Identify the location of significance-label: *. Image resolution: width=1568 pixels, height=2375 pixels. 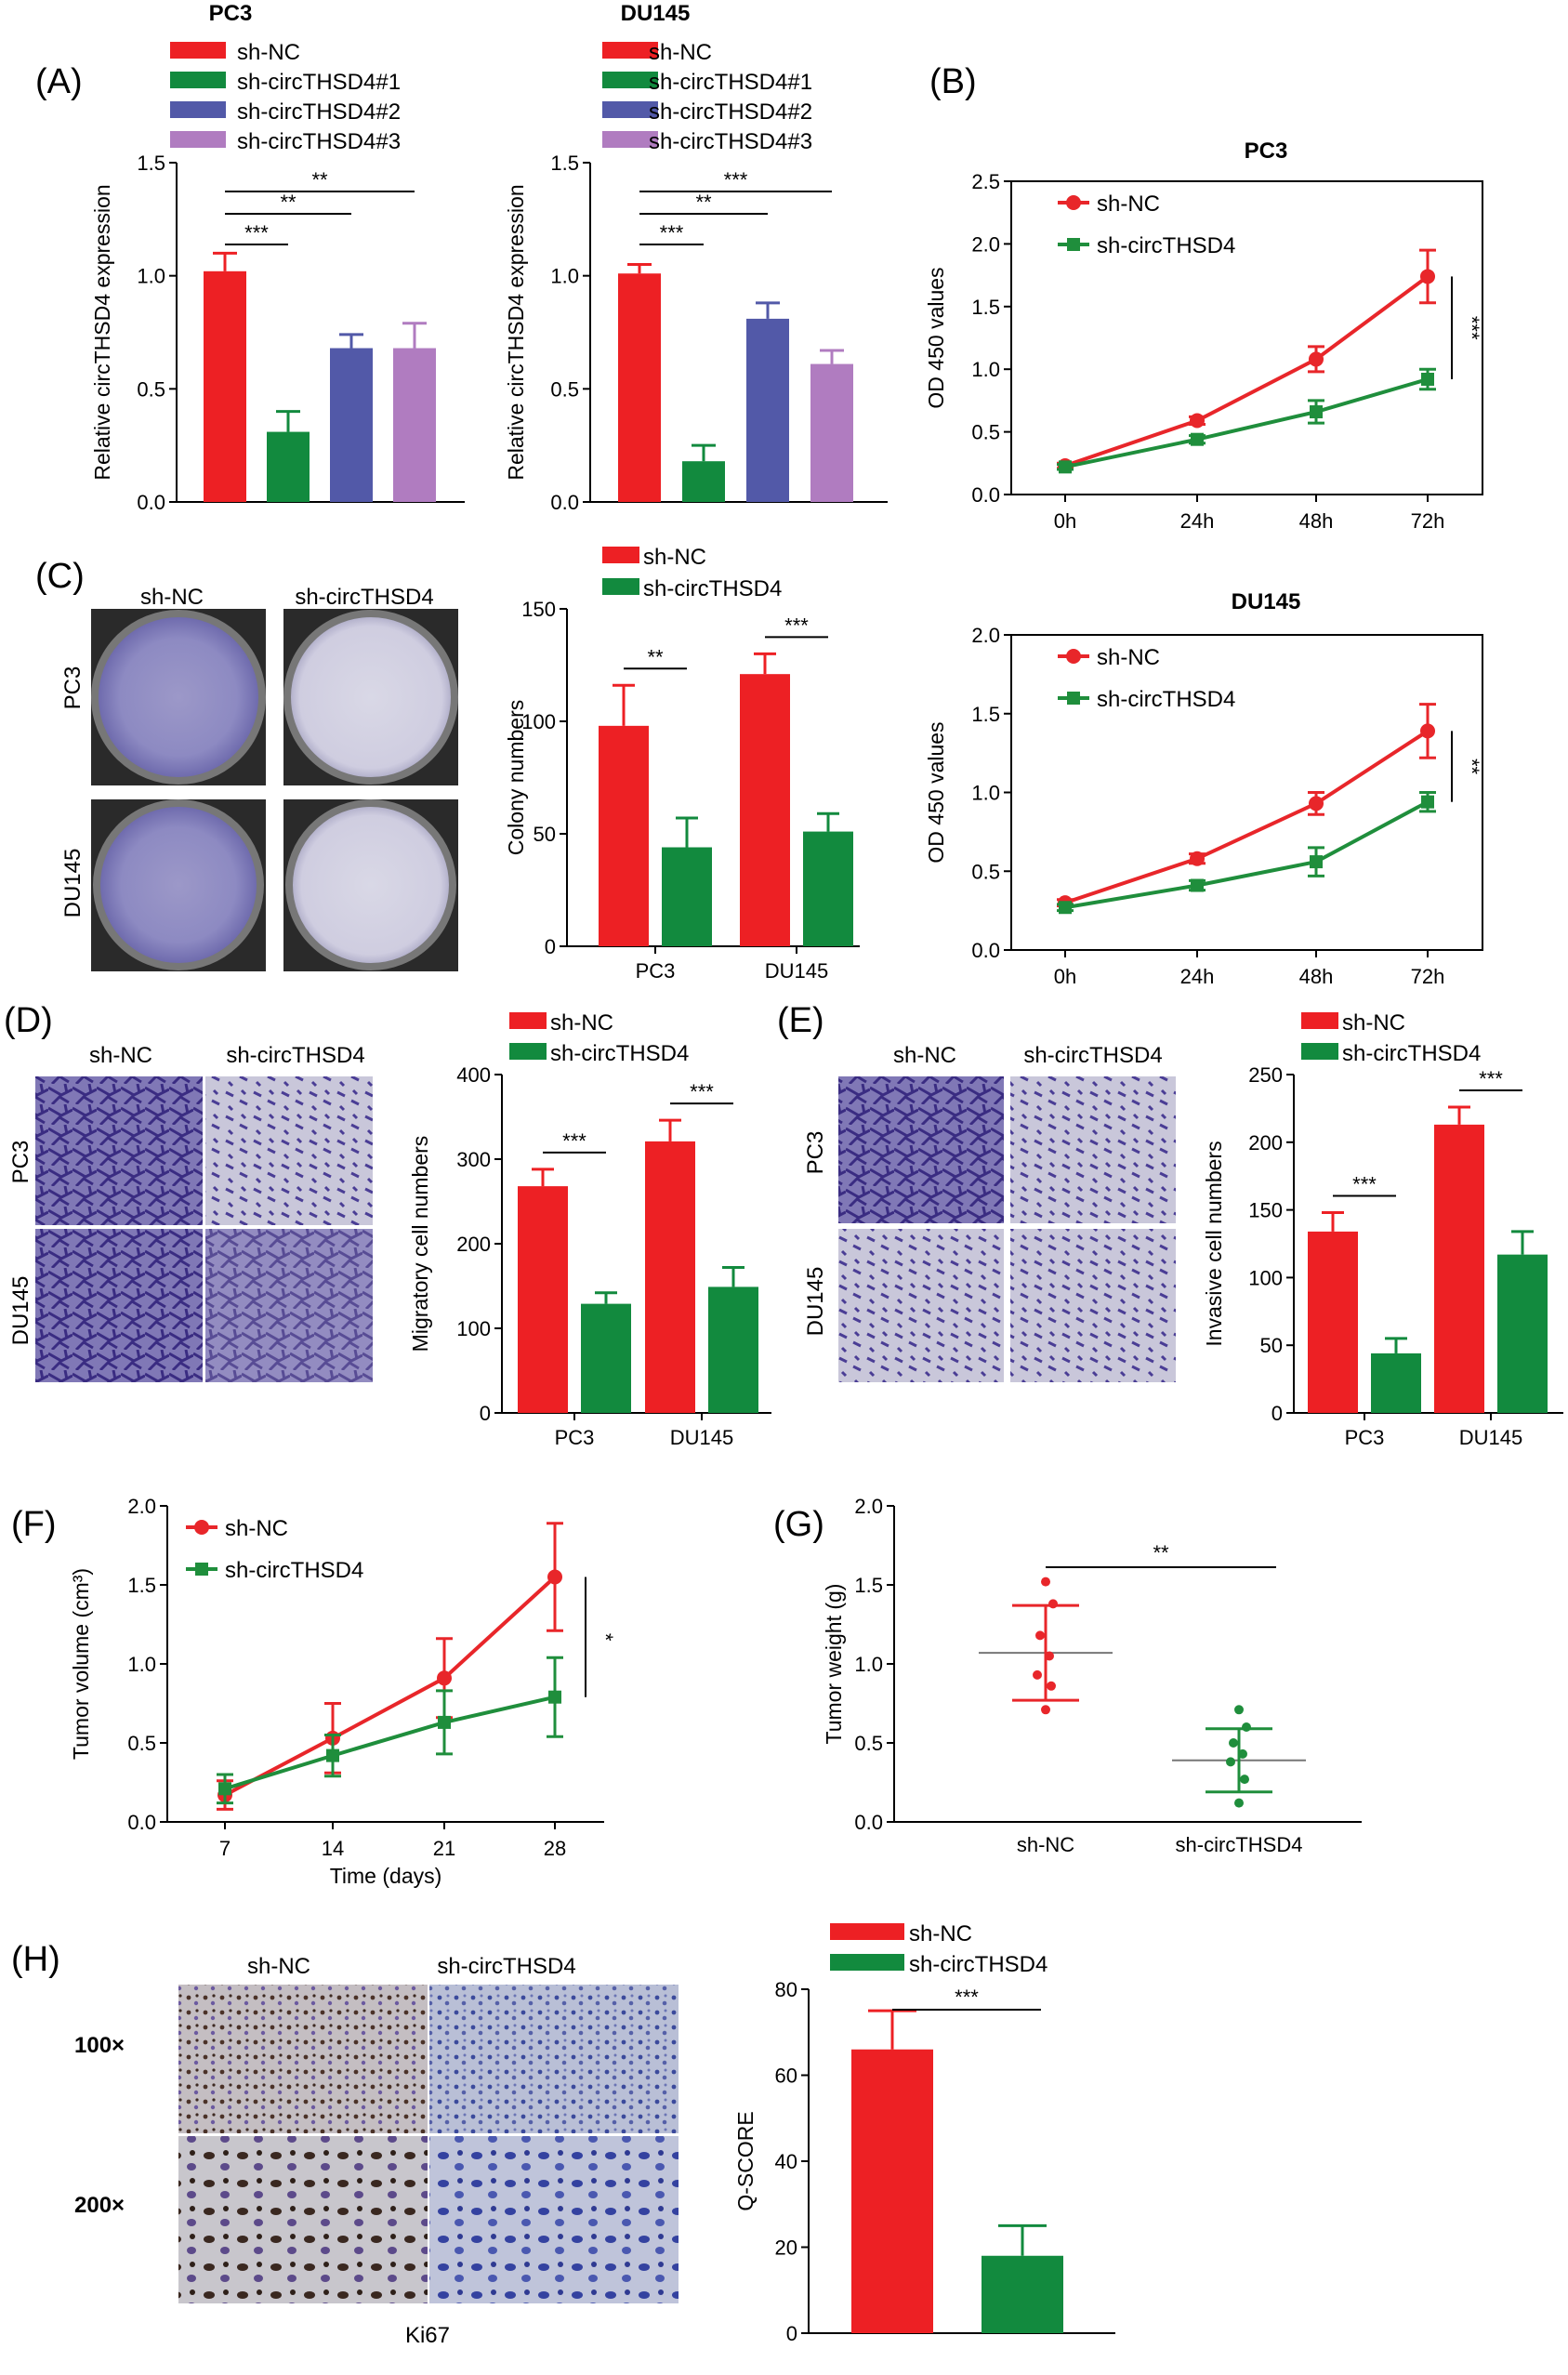
(605, 1637).